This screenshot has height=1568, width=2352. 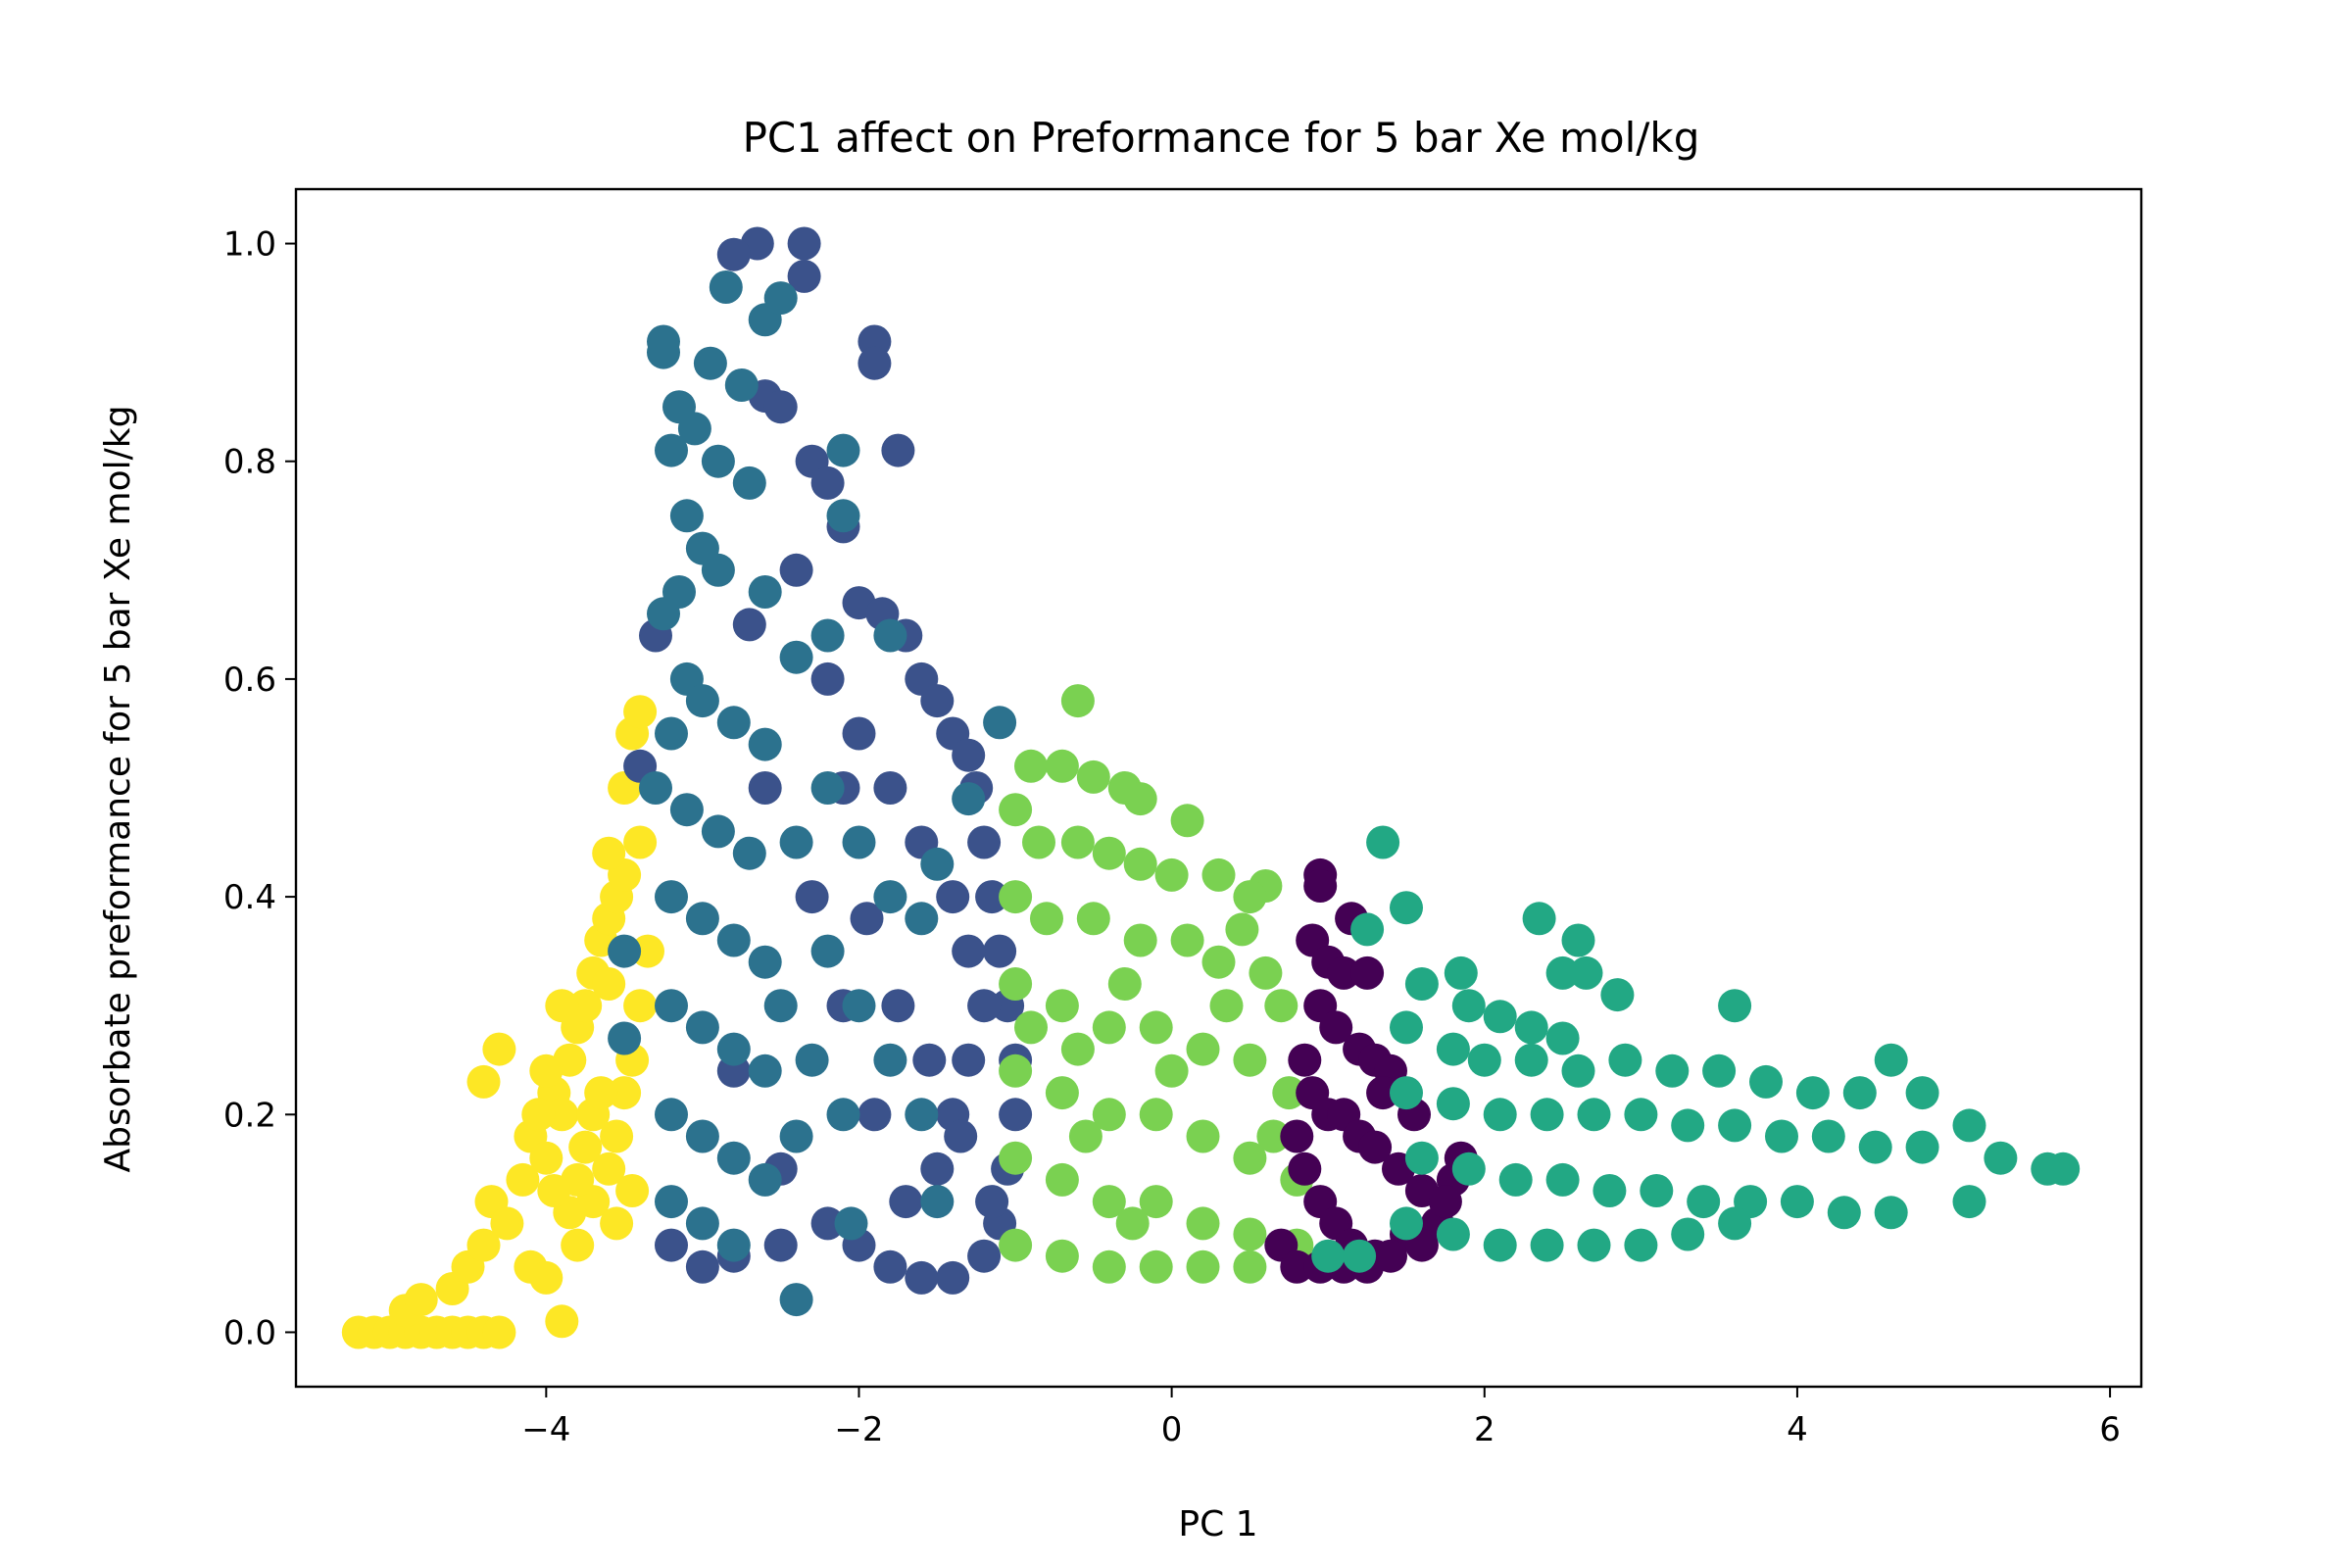 I want to click on y-tick-label: 1.0, so click(x=249, y=245).